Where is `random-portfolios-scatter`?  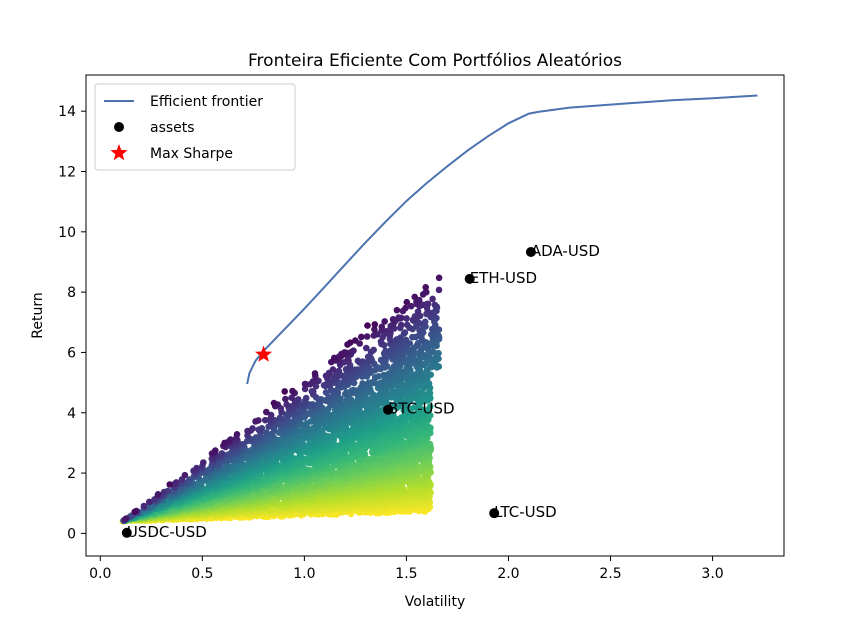
random-portfolios-scatter is located at coordinates (281, 399).